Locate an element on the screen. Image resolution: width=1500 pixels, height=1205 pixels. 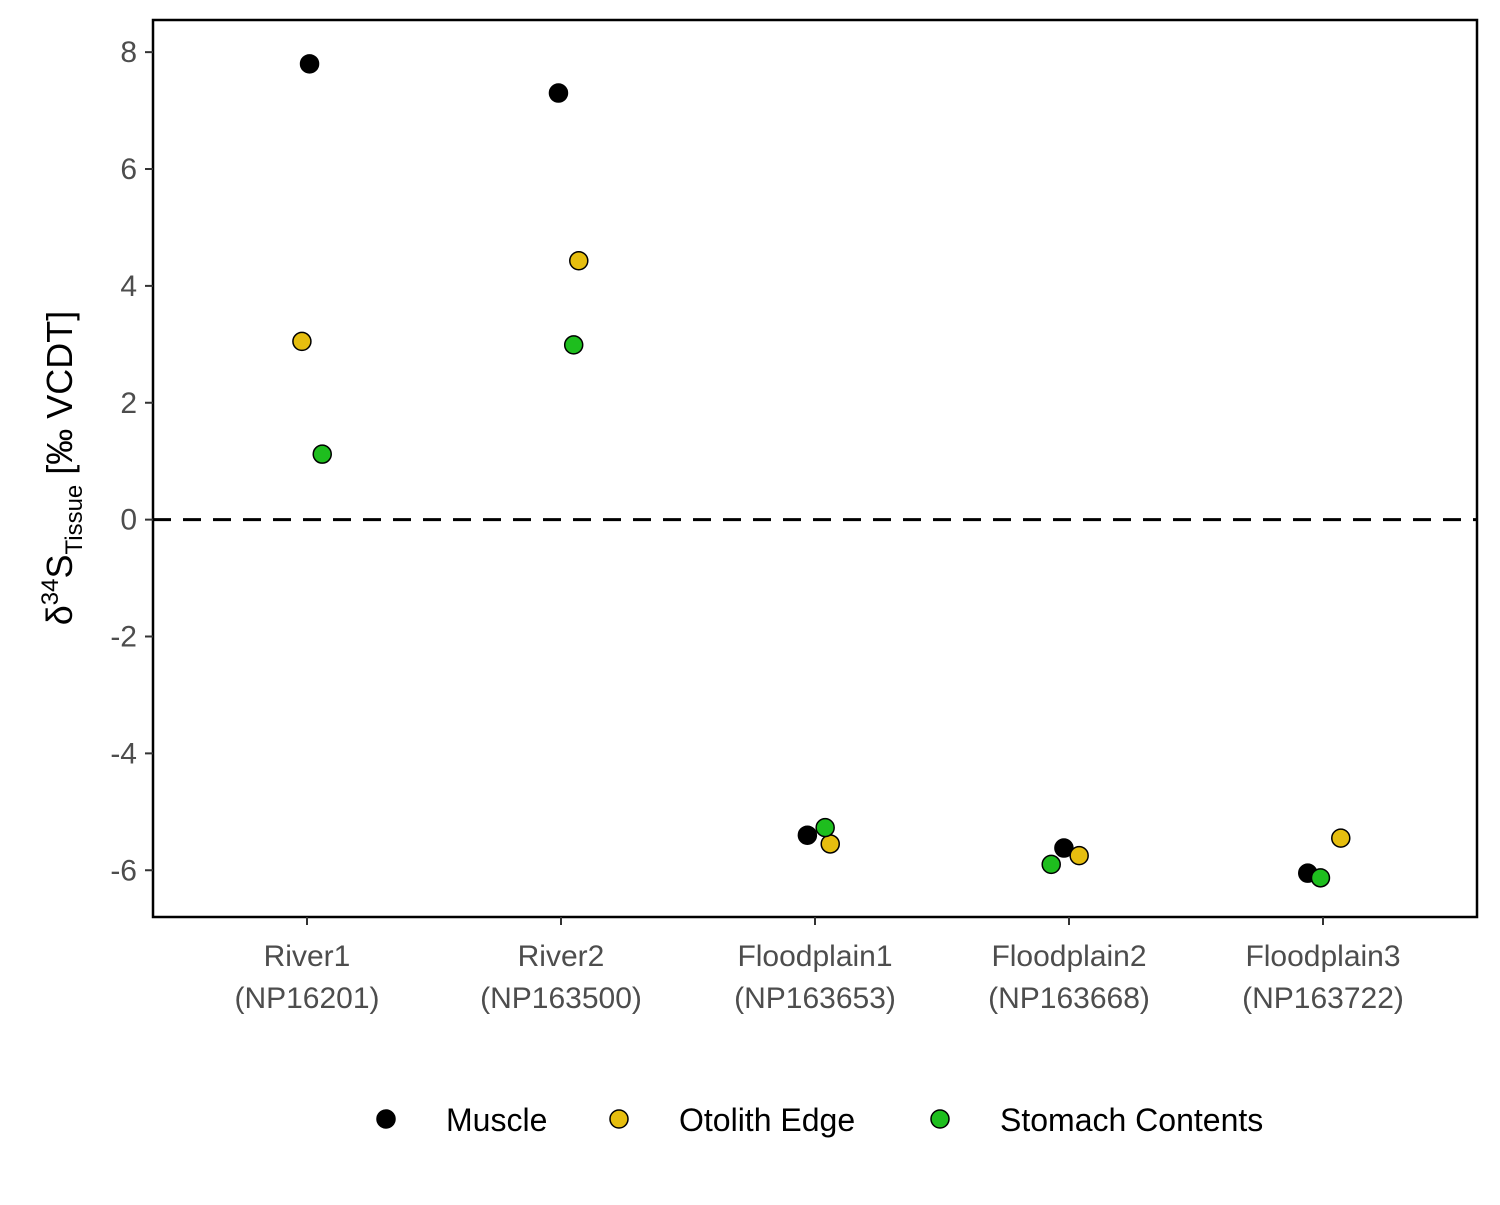
y-axis-title-main: S is located at coordinates (59, 567).